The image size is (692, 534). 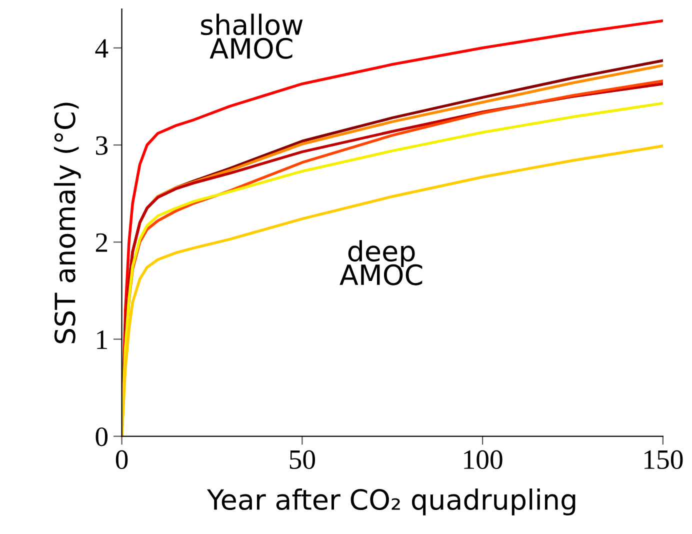 What do you see at coordinates (252, 36) in the screenshot?
I see `annotation: shallow AMOC` at bounding box center [252, 36].